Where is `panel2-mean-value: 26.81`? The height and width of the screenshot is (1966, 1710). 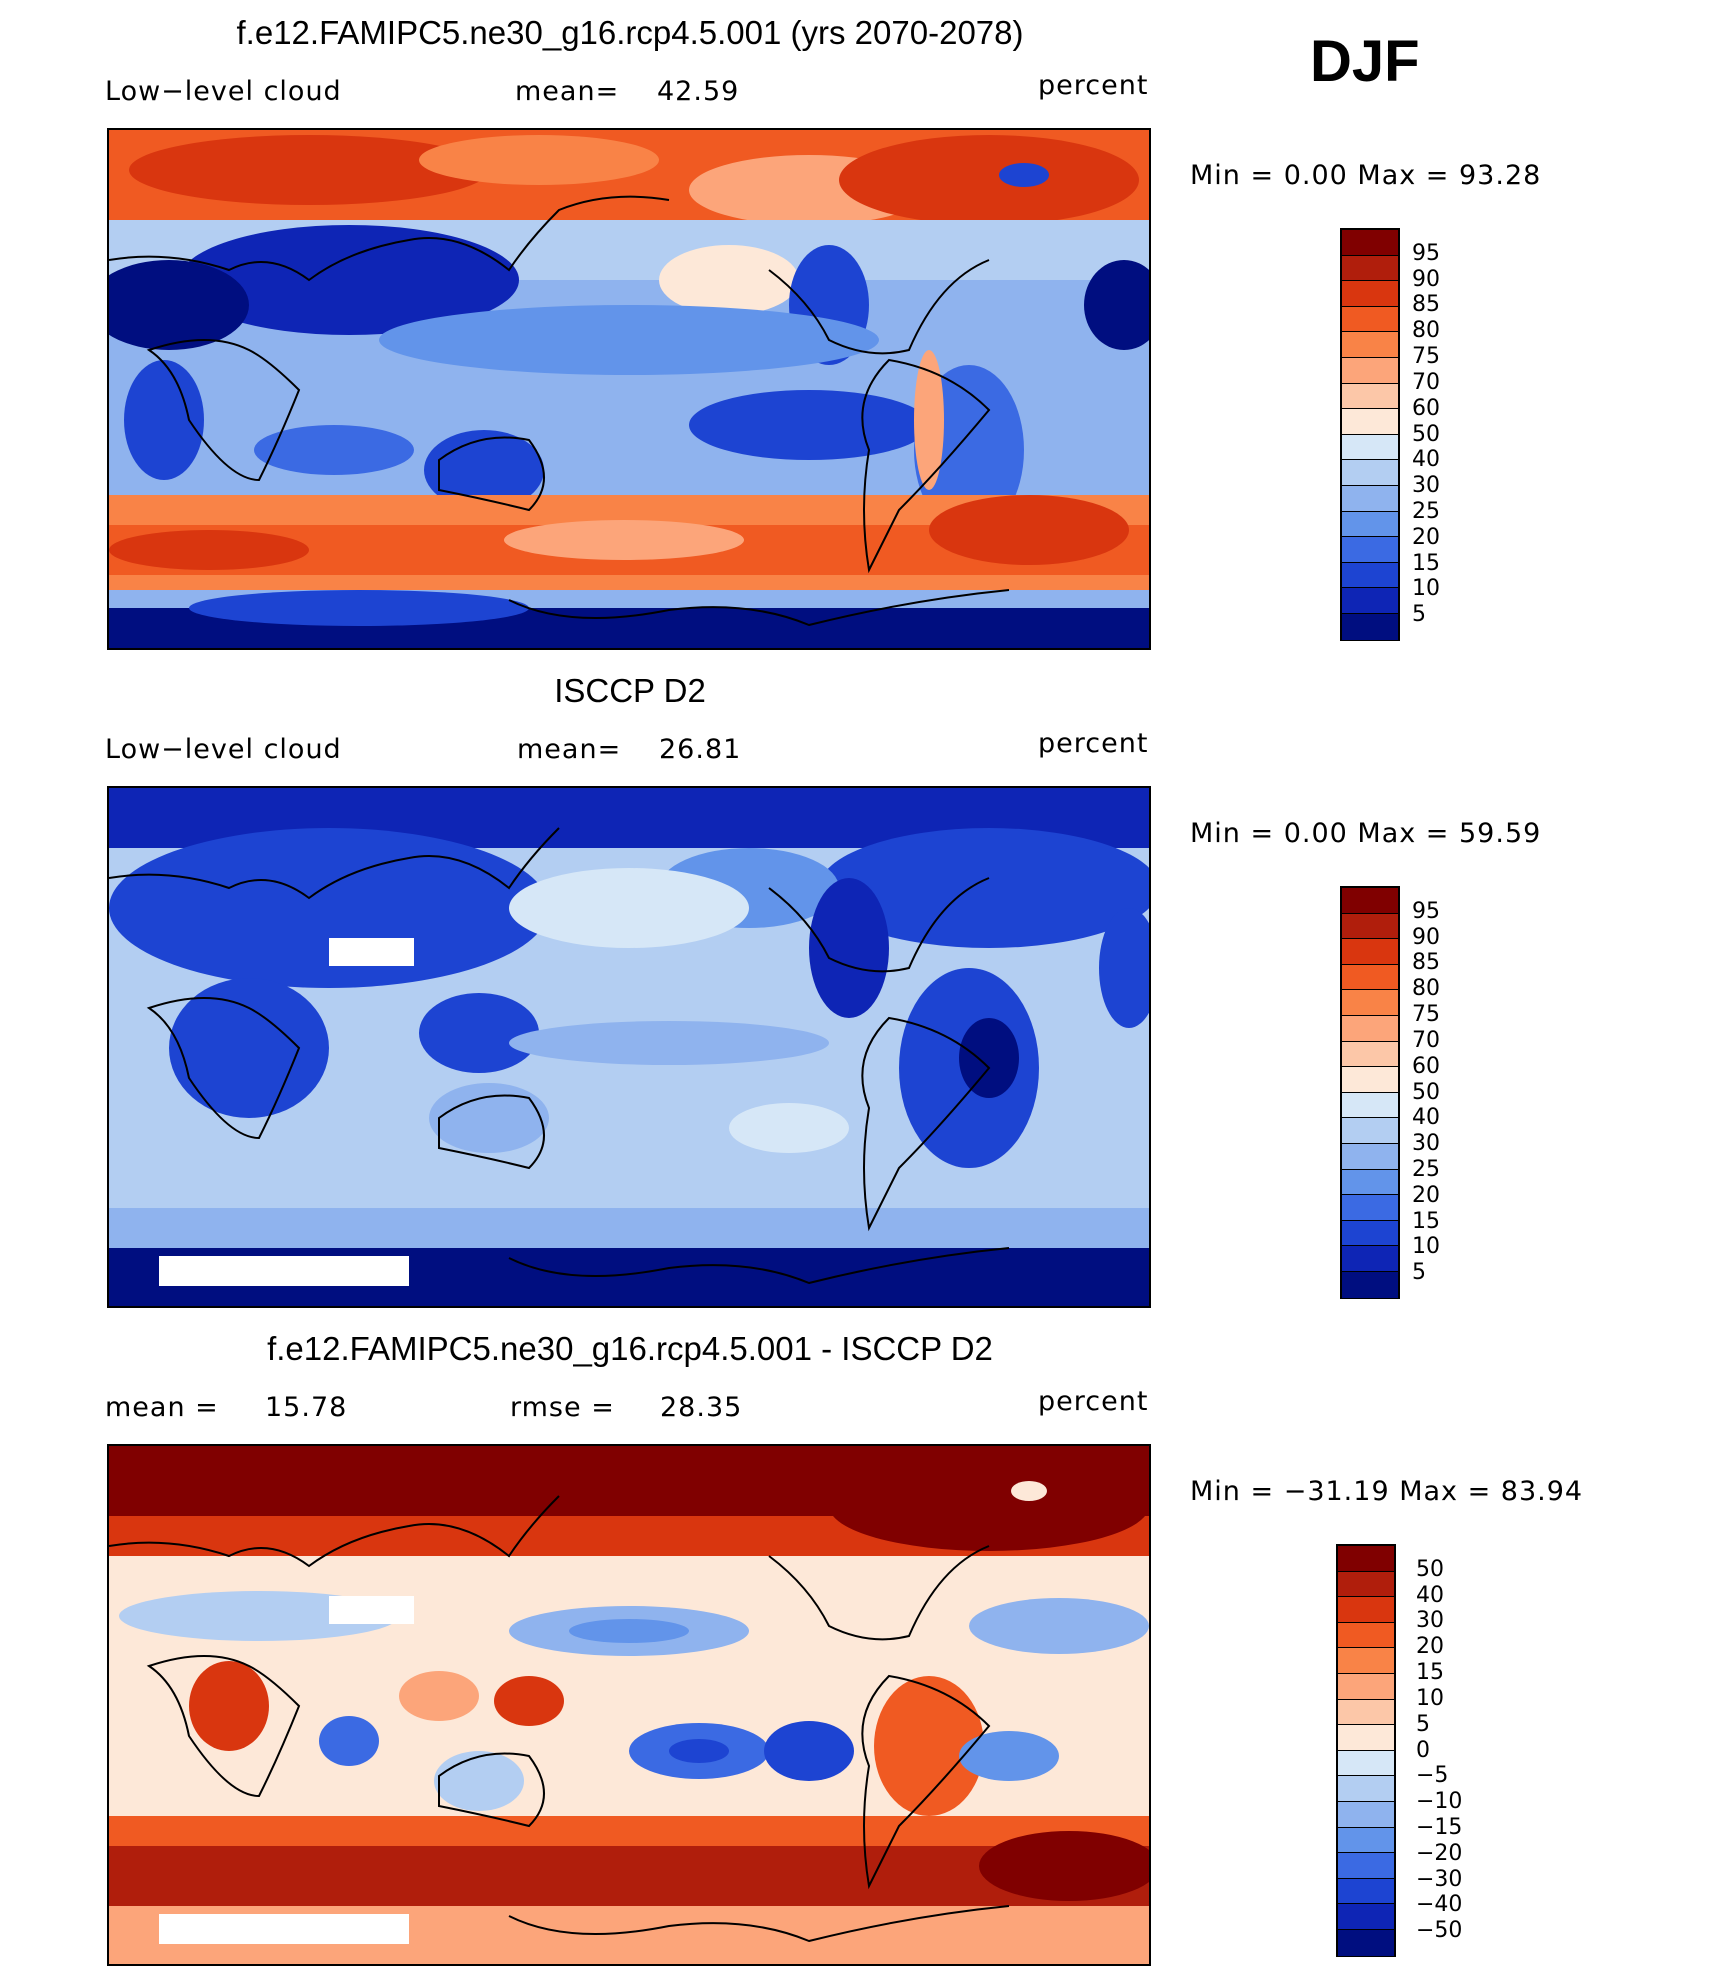
panel2-mean-value: 26.81 is located at coordinates (700, 749).